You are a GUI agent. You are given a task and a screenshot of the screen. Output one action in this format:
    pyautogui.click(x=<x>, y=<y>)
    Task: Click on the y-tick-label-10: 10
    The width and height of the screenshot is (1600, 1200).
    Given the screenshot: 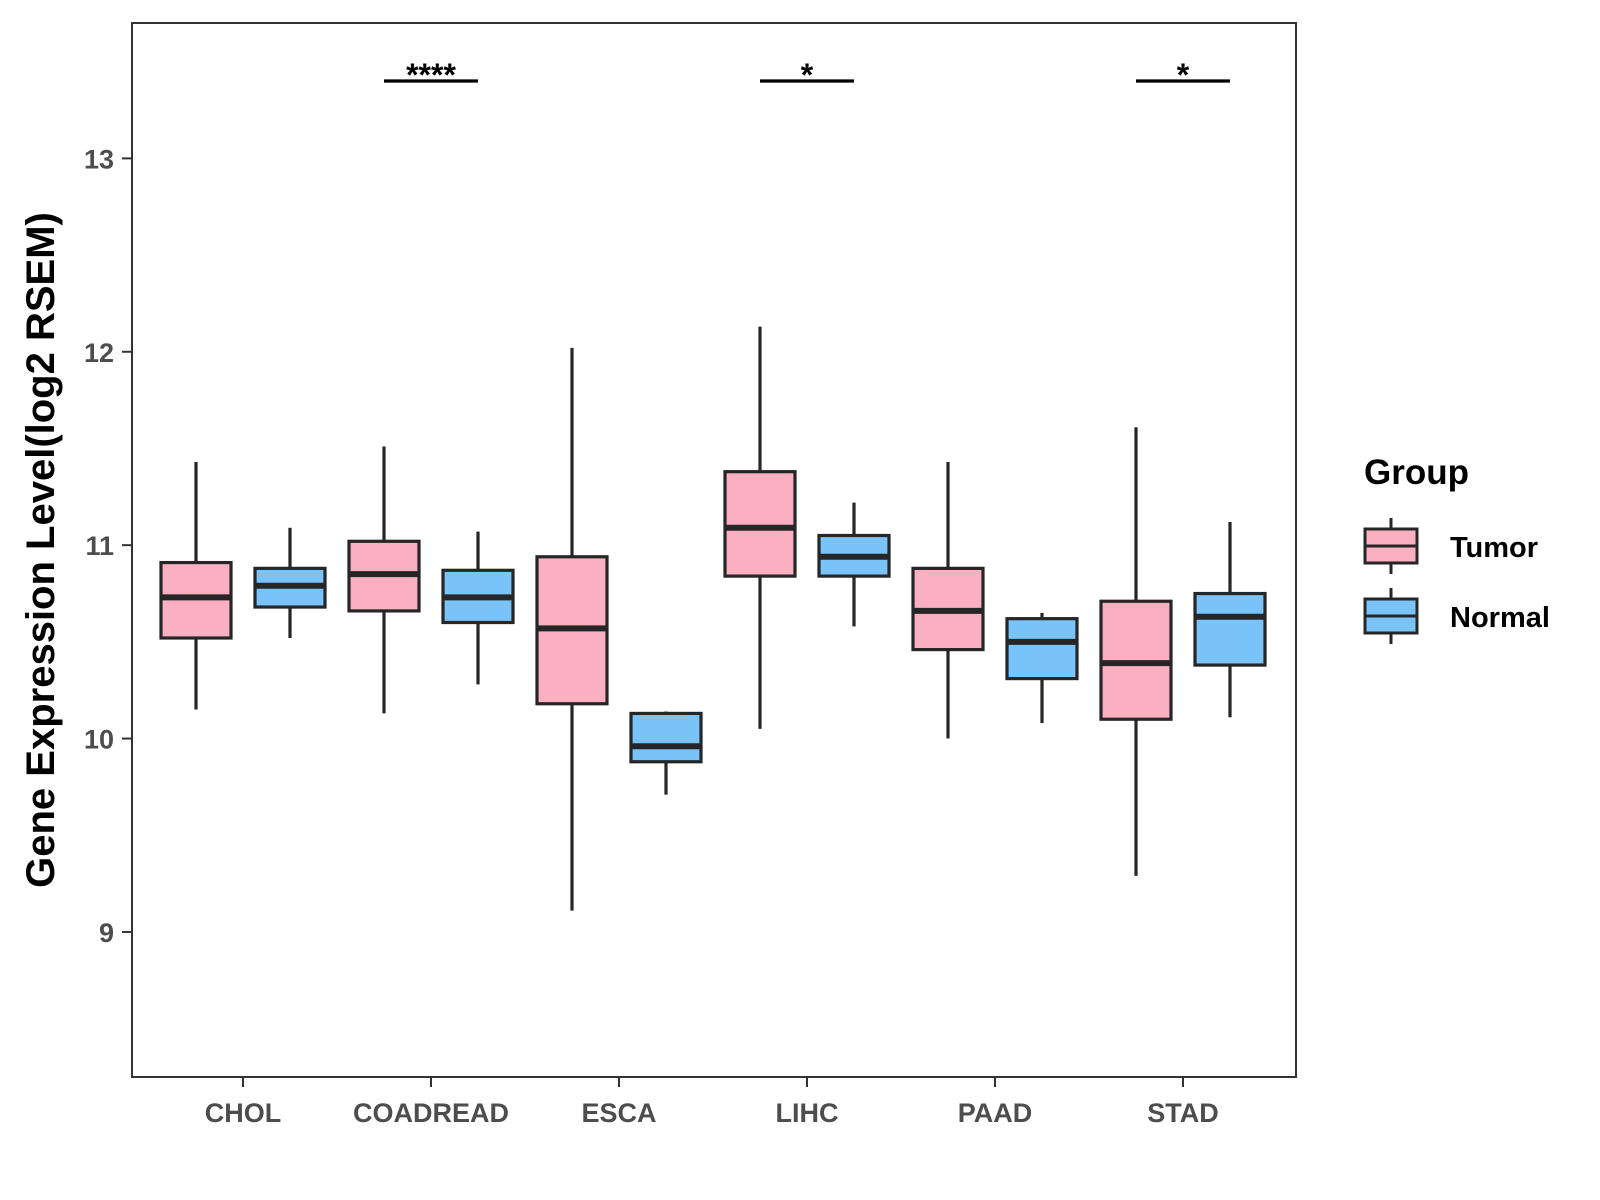 What is the action you would take?
    pyautogui.click(x=99, y=740)
    